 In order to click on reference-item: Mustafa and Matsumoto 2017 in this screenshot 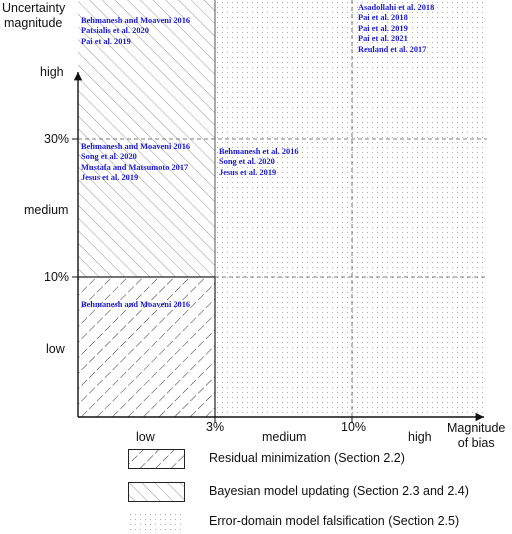, I will do `click(135, 167)`.